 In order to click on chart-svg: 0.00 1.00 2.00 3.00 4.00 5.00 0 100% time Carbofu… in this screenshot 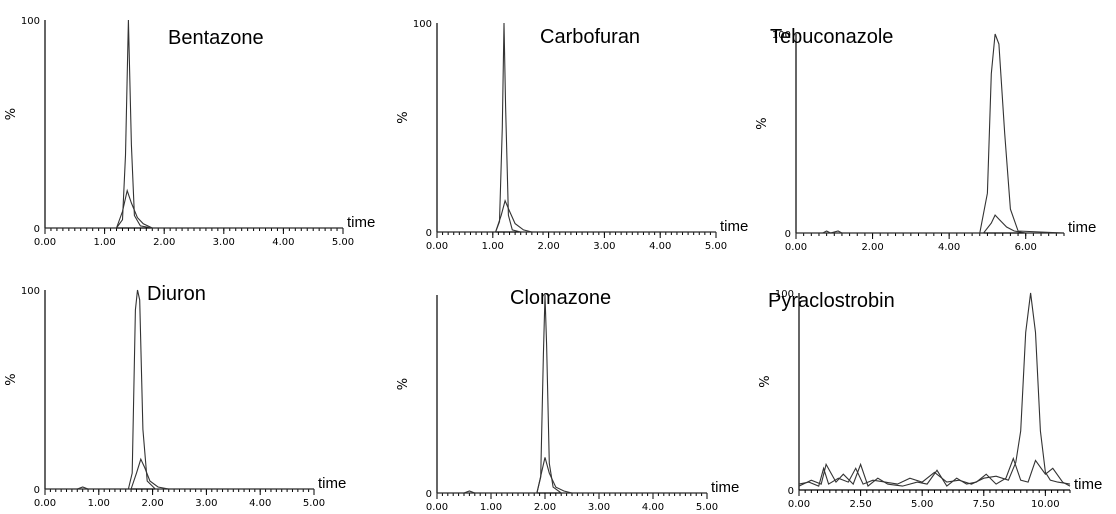, I will do `click(572, 135)`.